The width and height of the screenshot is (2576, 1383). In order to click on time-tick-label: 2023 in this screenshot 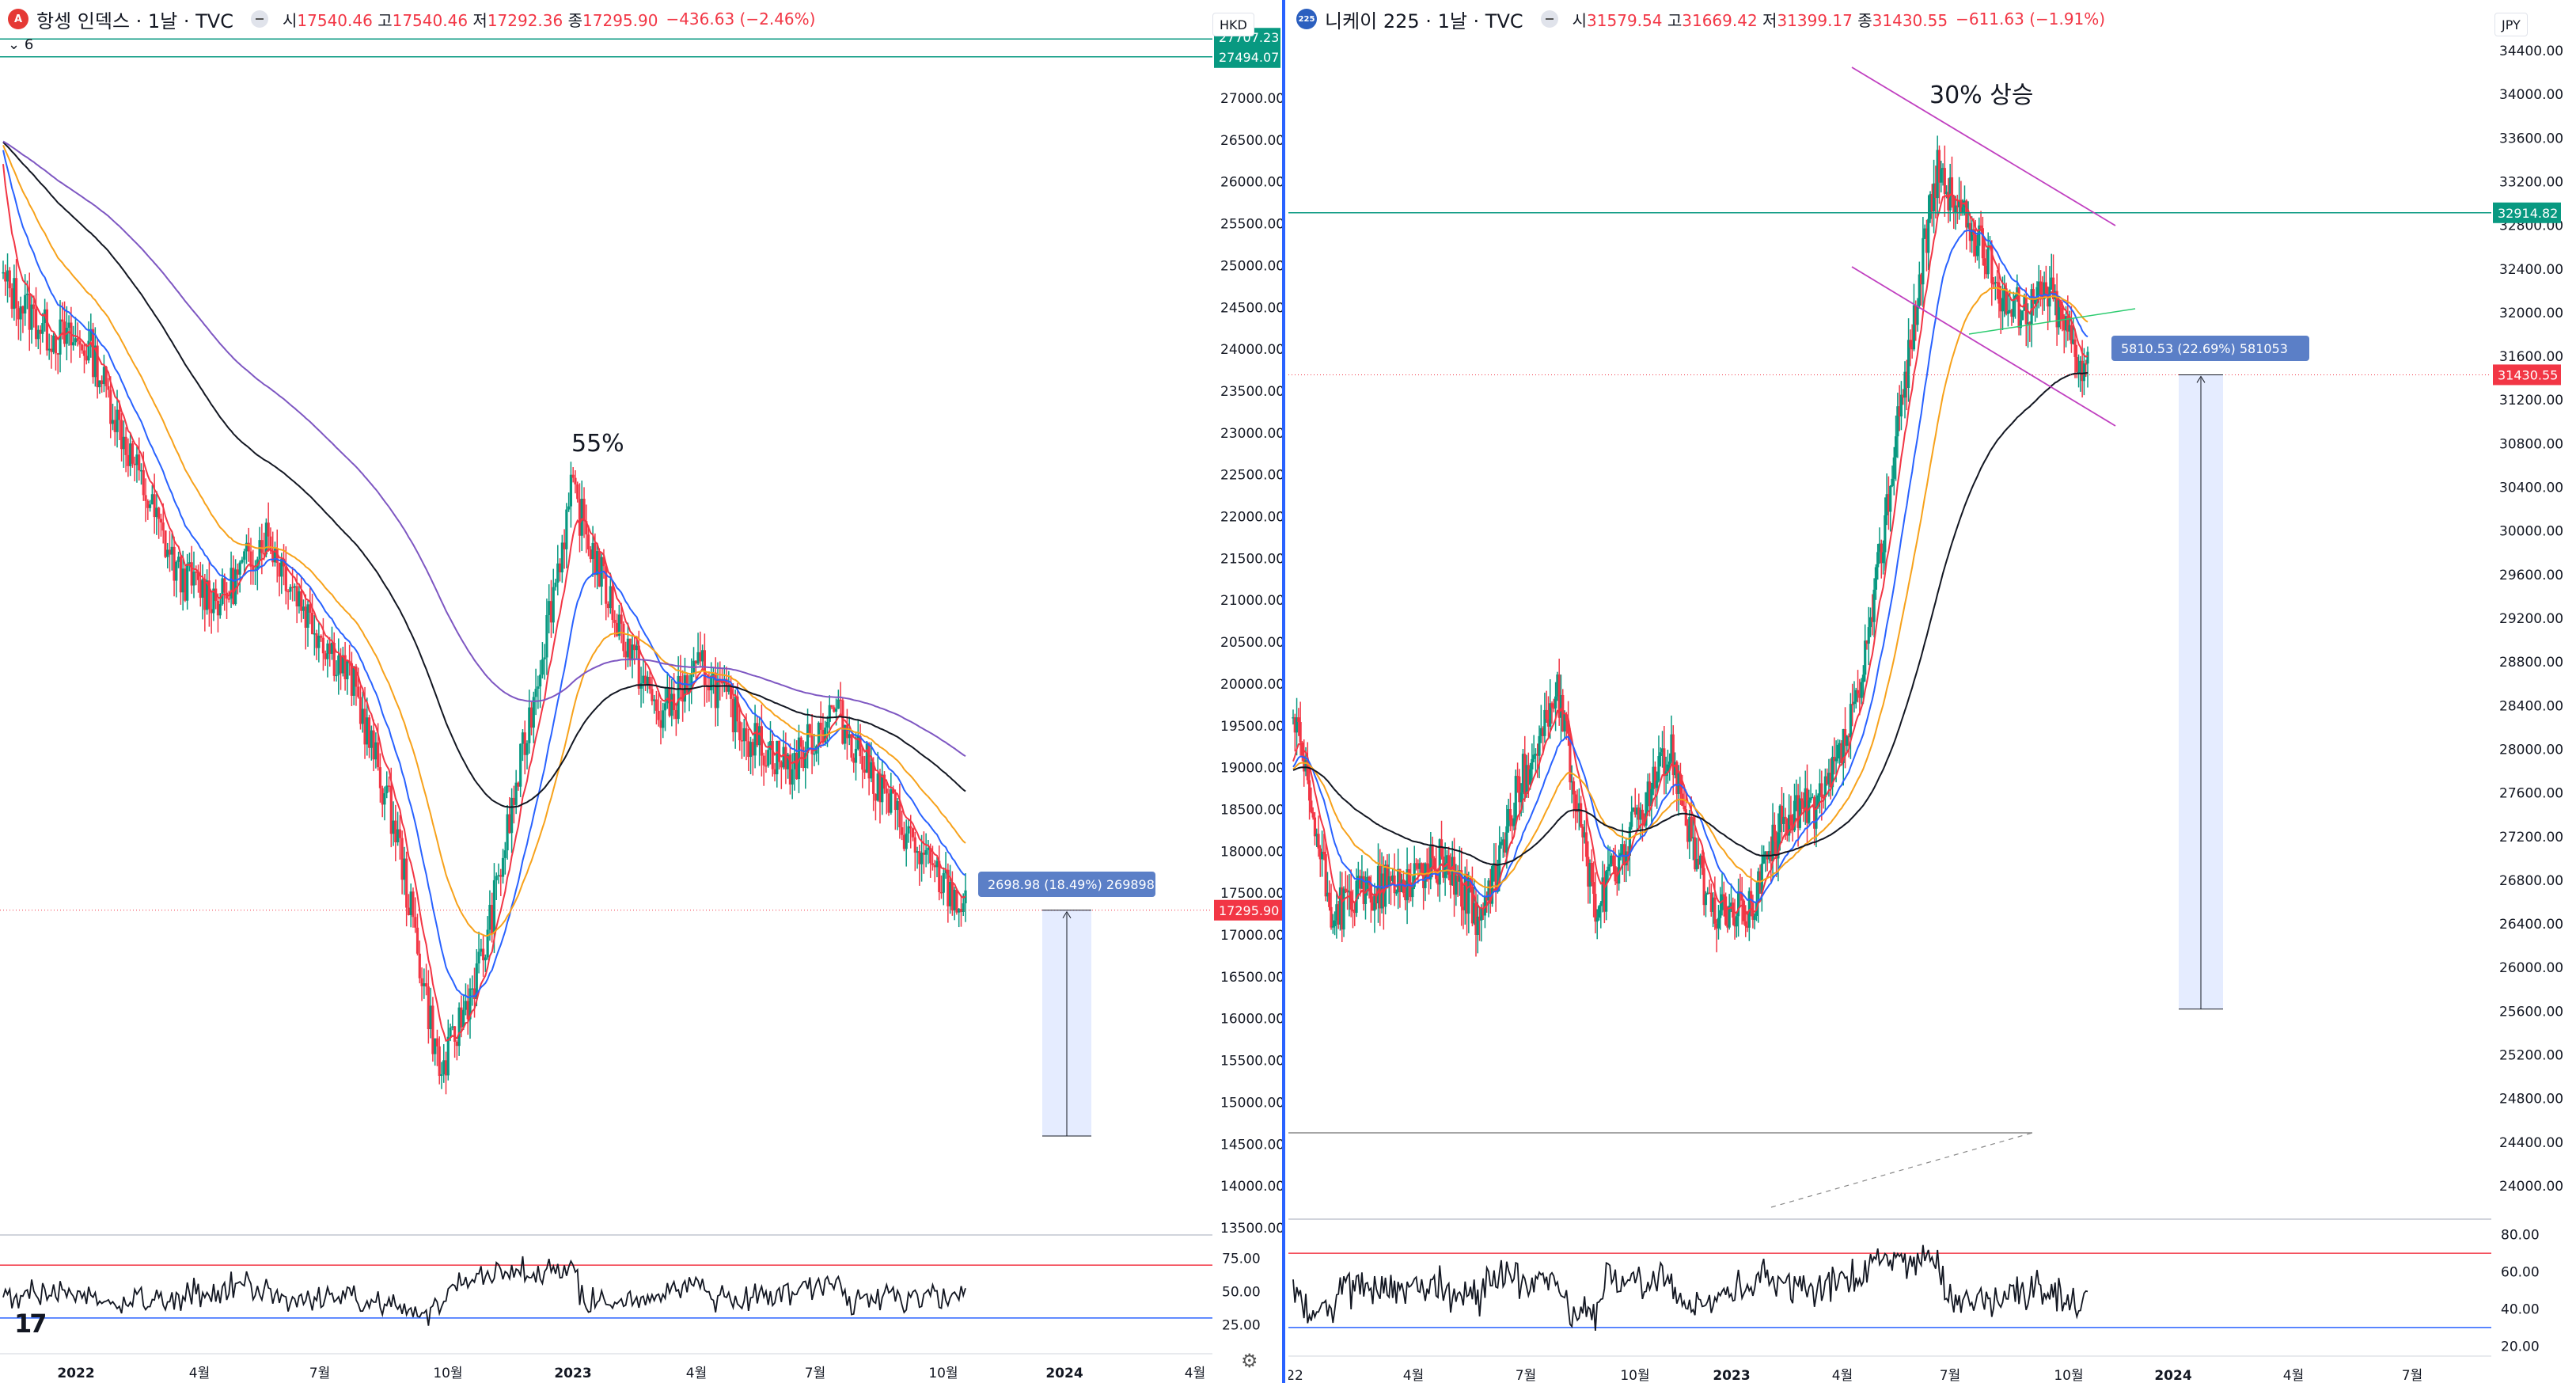, I will do `click(572, 1373)`.